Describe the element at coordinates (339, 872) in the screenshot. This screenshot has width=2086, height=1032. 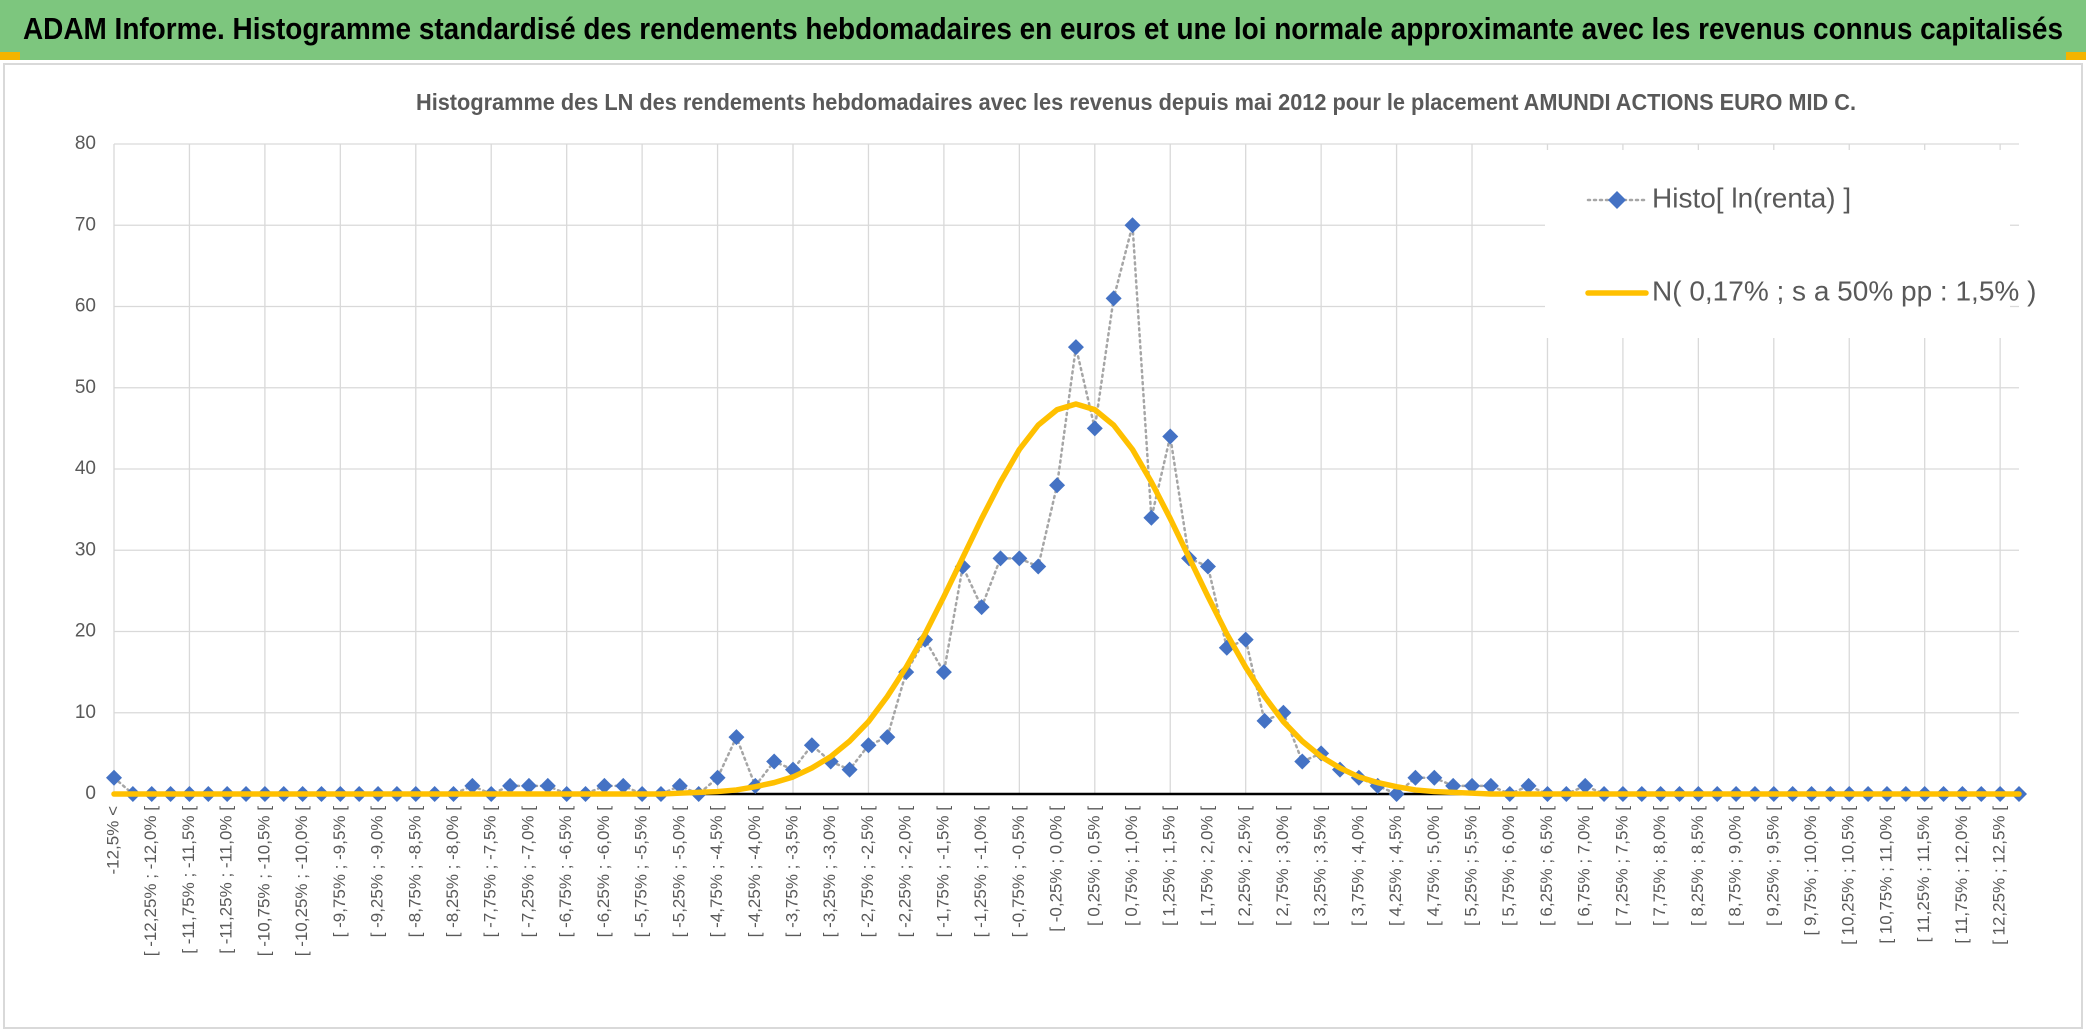
I see `x-tick-label: [ -9,75% ; -9,5% [` at that location.